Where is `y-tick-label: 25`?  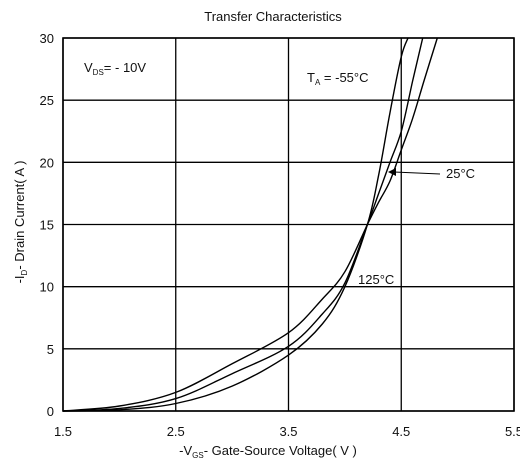
y-tick-label: 25 is located at coordinates (47, 100).